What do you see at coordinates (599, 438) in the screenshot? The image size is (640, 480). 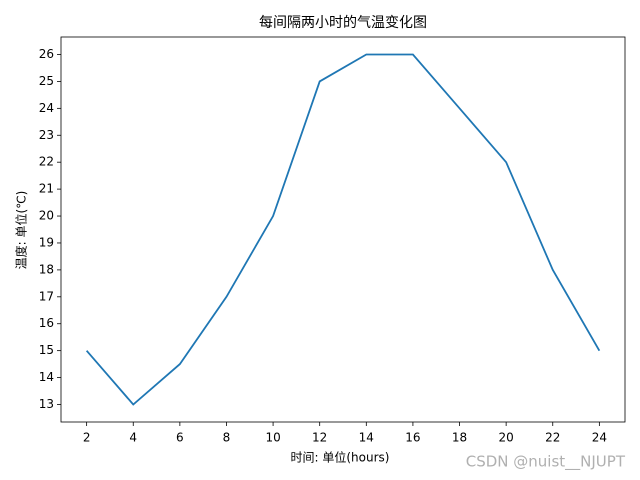 I see `x-tick-label: 24` at bounding box center [599, 438].